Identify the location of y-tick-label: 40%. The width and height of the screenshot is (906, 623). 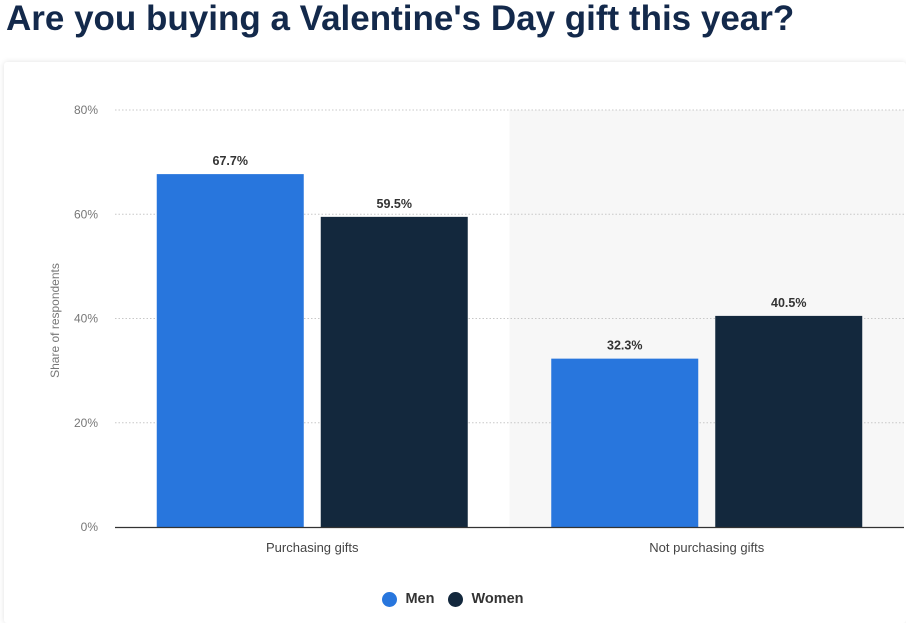
(86, 319).